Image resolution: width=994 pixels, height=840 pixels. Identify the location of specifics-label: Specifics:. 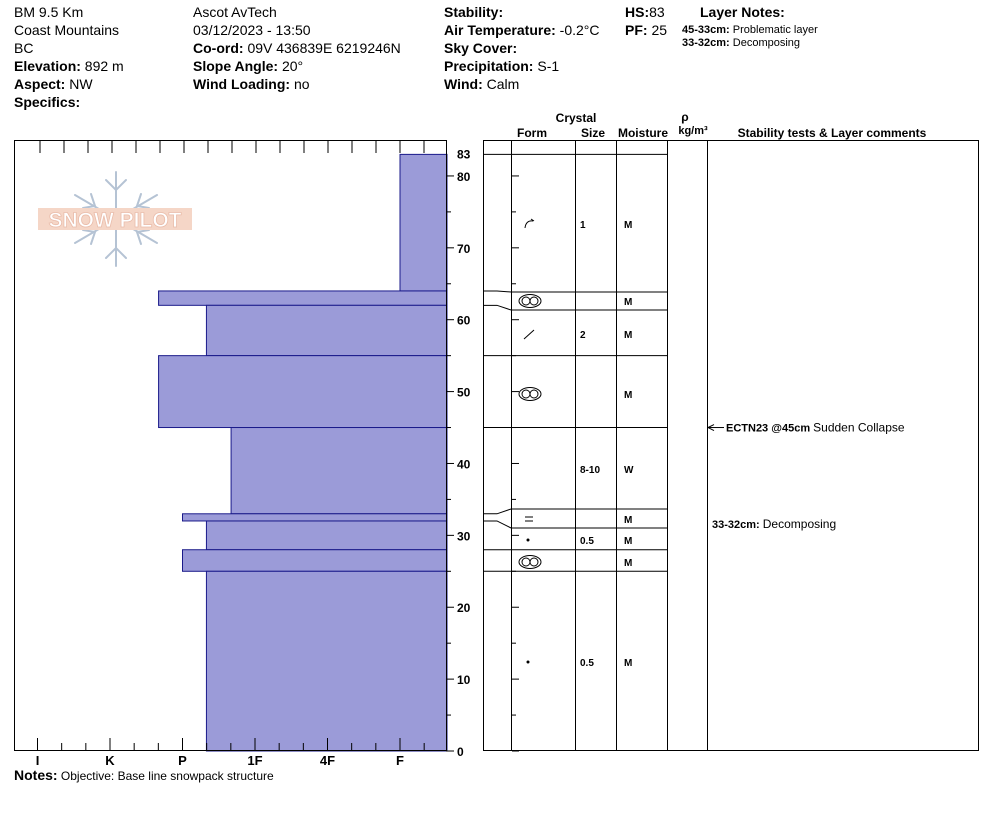
(47, 102).